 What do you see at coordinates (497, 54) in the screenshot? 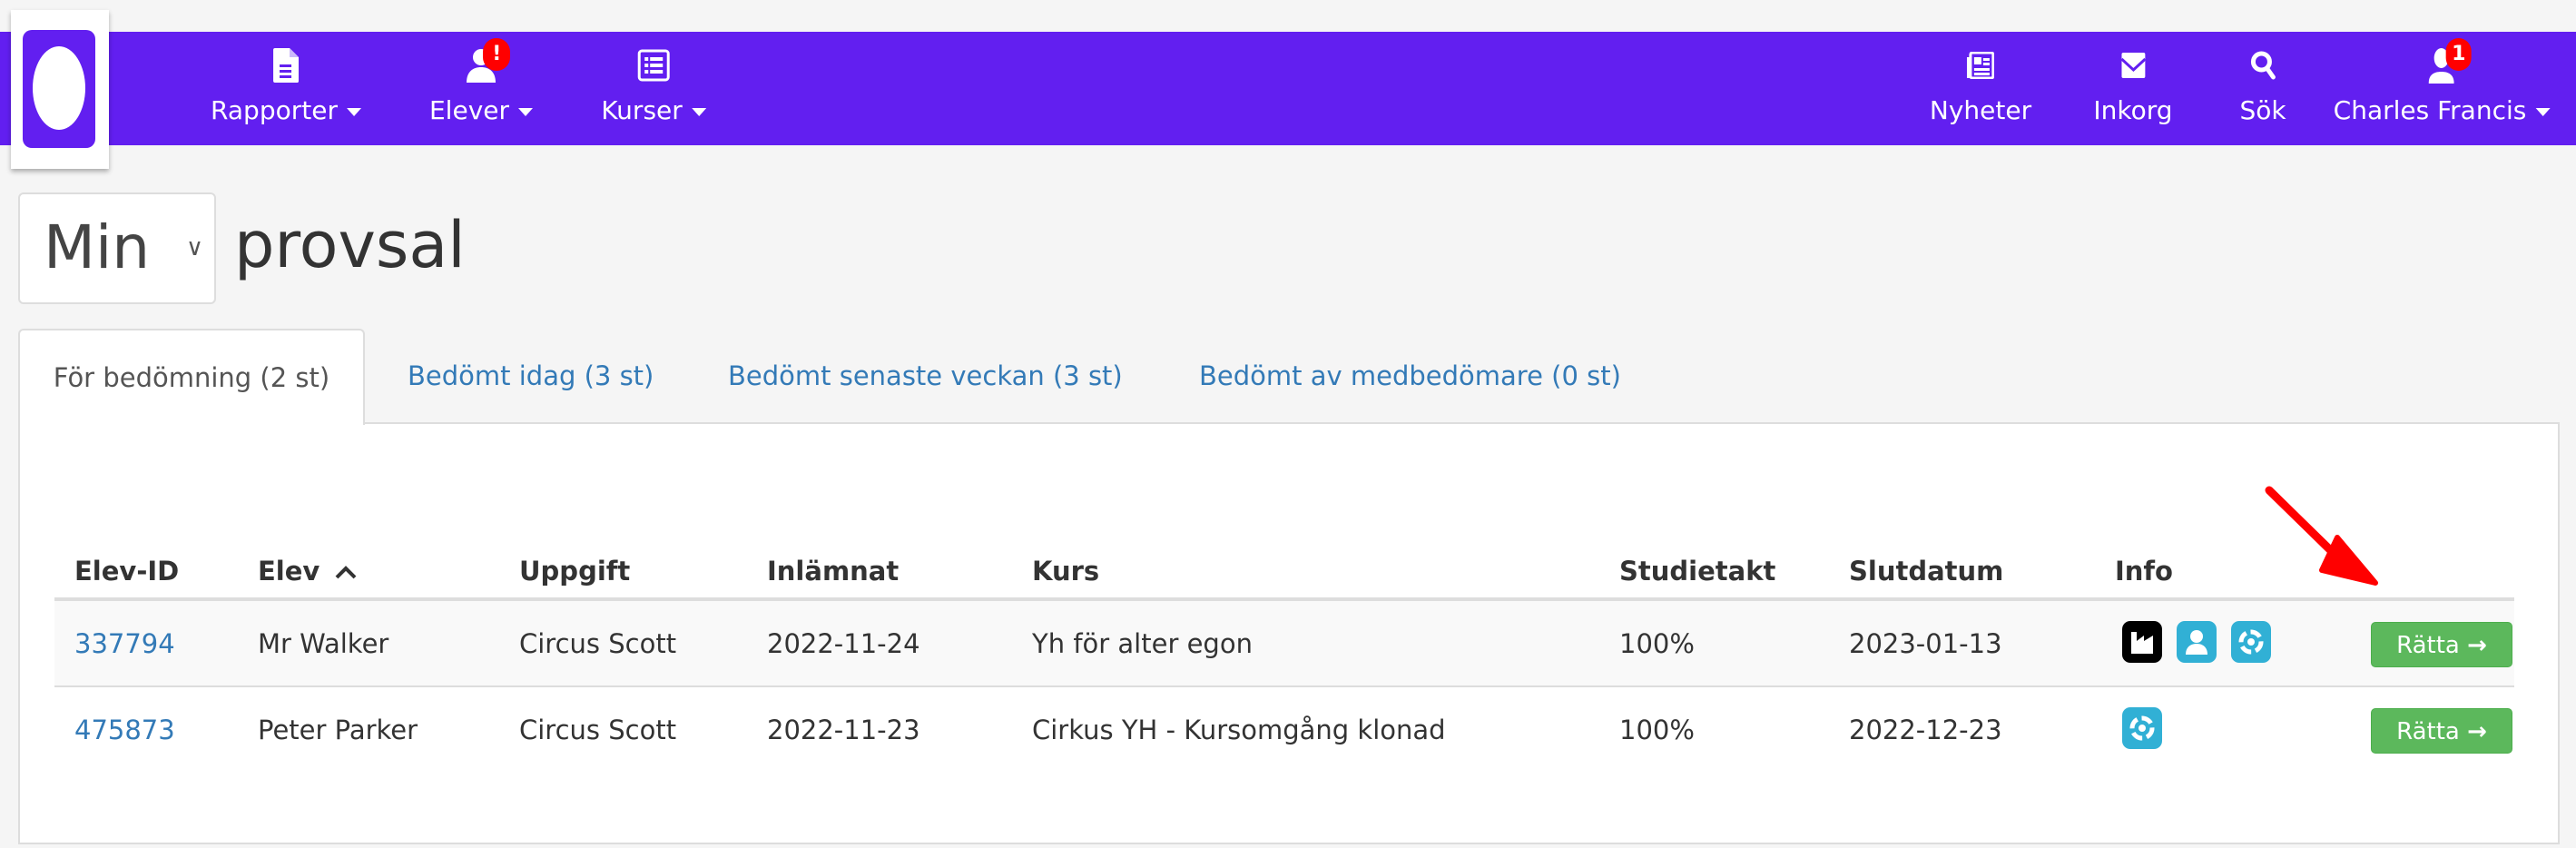
I see `alert-badge: !` at bounding box center [497, 54].